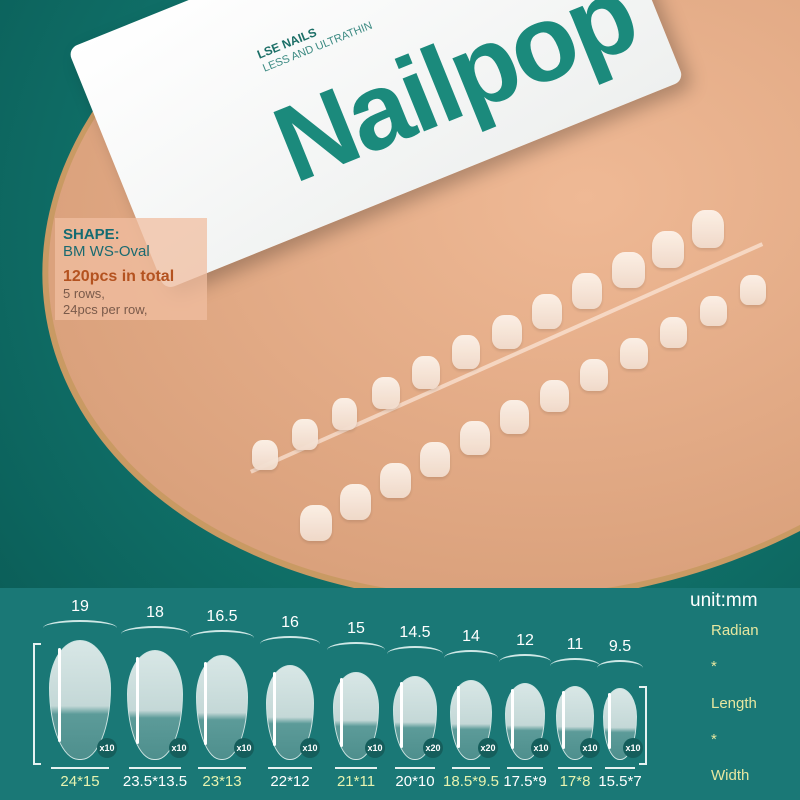 The height and width of the screenshot is (800, 800). I want to click on shape-value: BM WS-Oval, so click(106, 251).